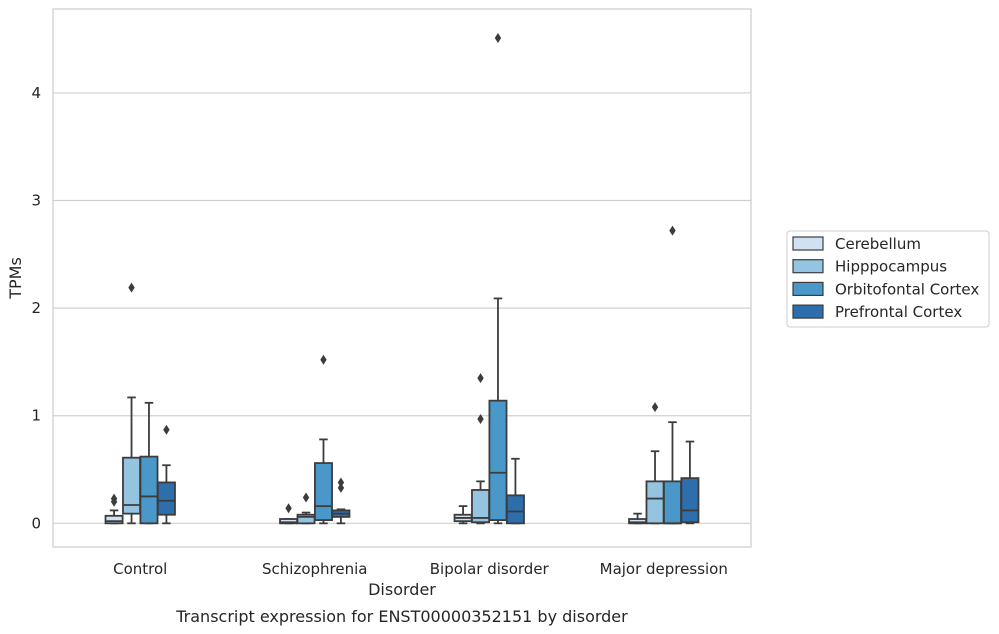 Image resolution: width=999 pixels, height=634 pixels. What do you see at coordinates (36, 416) in the screenshot?
I see `y-tick-label: 1` at bounding box center [36, 416].